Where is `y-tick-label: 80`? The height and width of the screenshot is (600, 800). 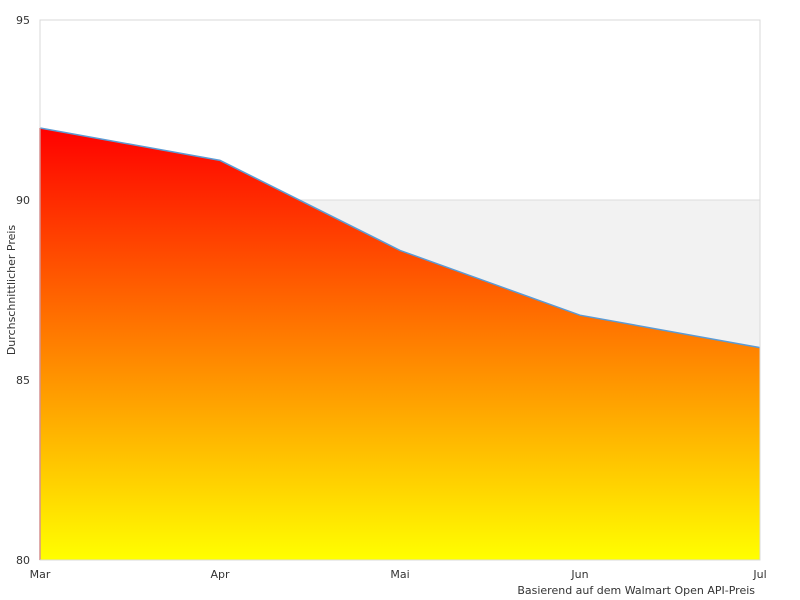 y-tick-label: 80 is located at coordinates (23, 560).